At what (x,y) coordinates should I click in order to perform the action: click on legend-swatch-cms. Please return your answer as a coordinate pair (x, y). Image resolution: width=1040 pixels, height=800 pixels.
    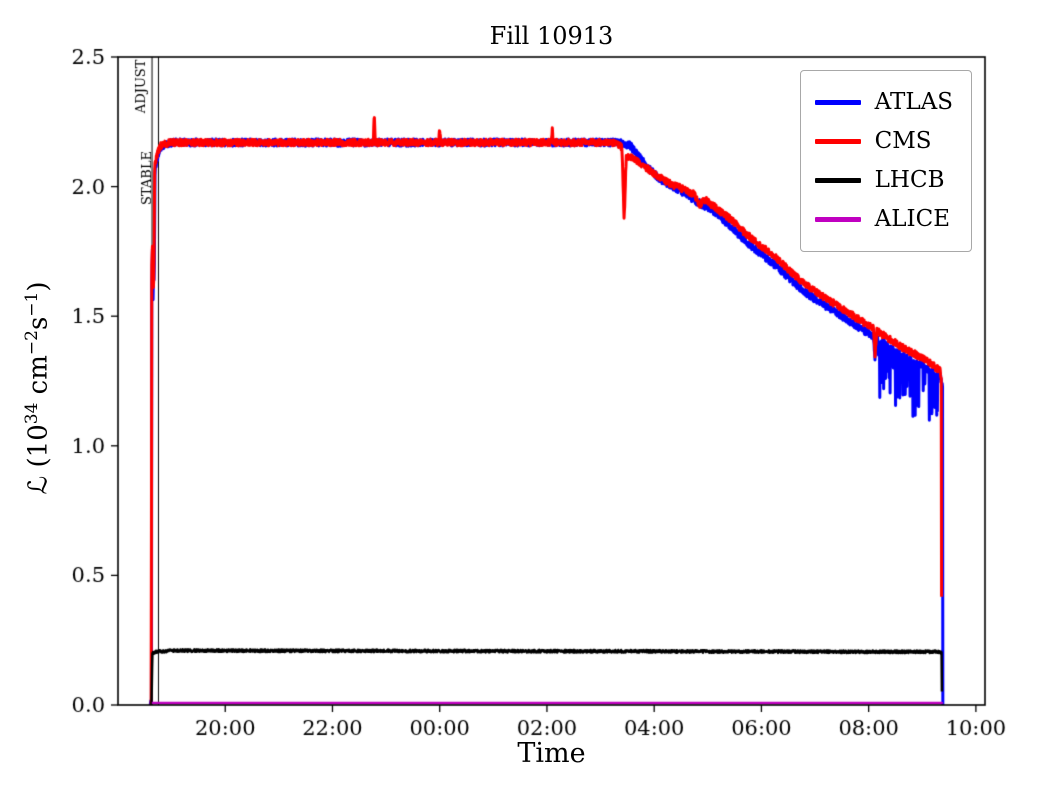
    Looking at the image, I should click on (837, 141).